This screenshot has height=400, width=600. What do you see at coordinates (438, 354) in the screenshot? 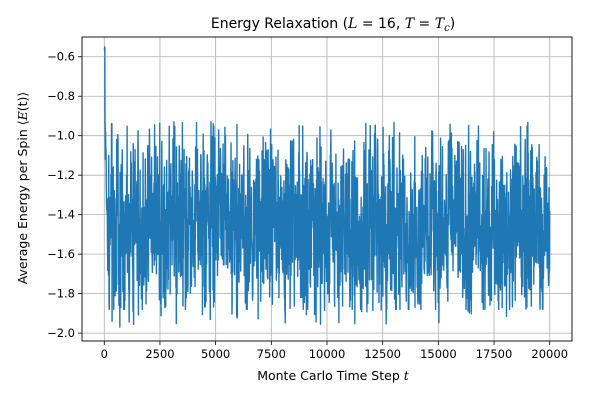
I see `x-tick-label: 15000` at bounding box center [438, 354].